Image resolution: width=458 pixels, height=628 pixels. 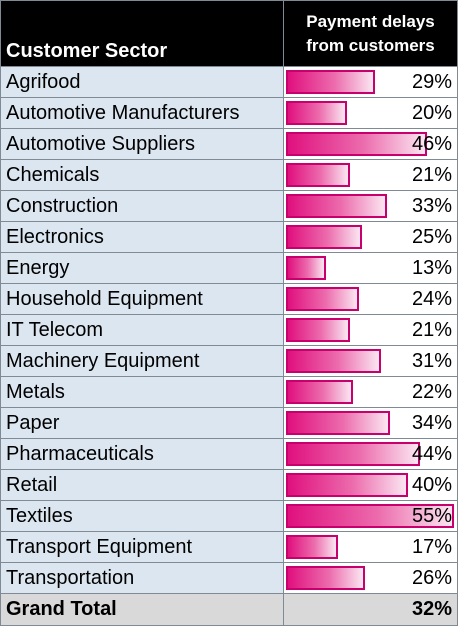 I want to click on table-row: Metals 22%, so click(x=229, y=392).